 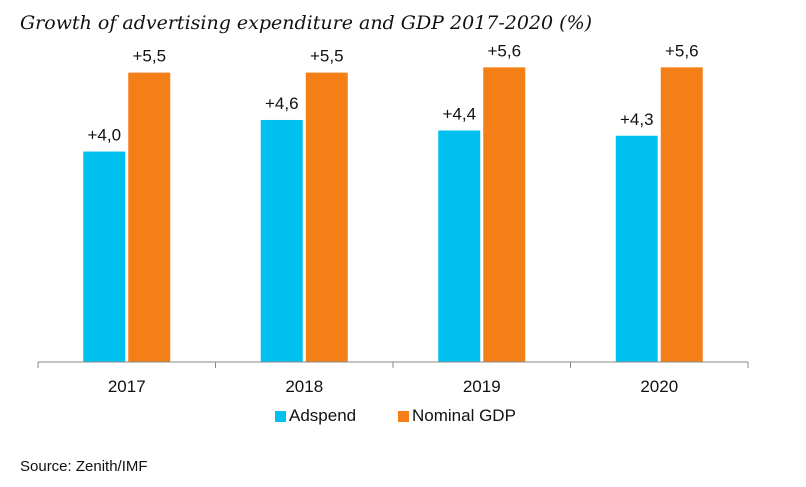 What do you see at coordinates (104, 256) in the screenshot?
I see `bar-adspend-2017` at bounding box center [104, 256].